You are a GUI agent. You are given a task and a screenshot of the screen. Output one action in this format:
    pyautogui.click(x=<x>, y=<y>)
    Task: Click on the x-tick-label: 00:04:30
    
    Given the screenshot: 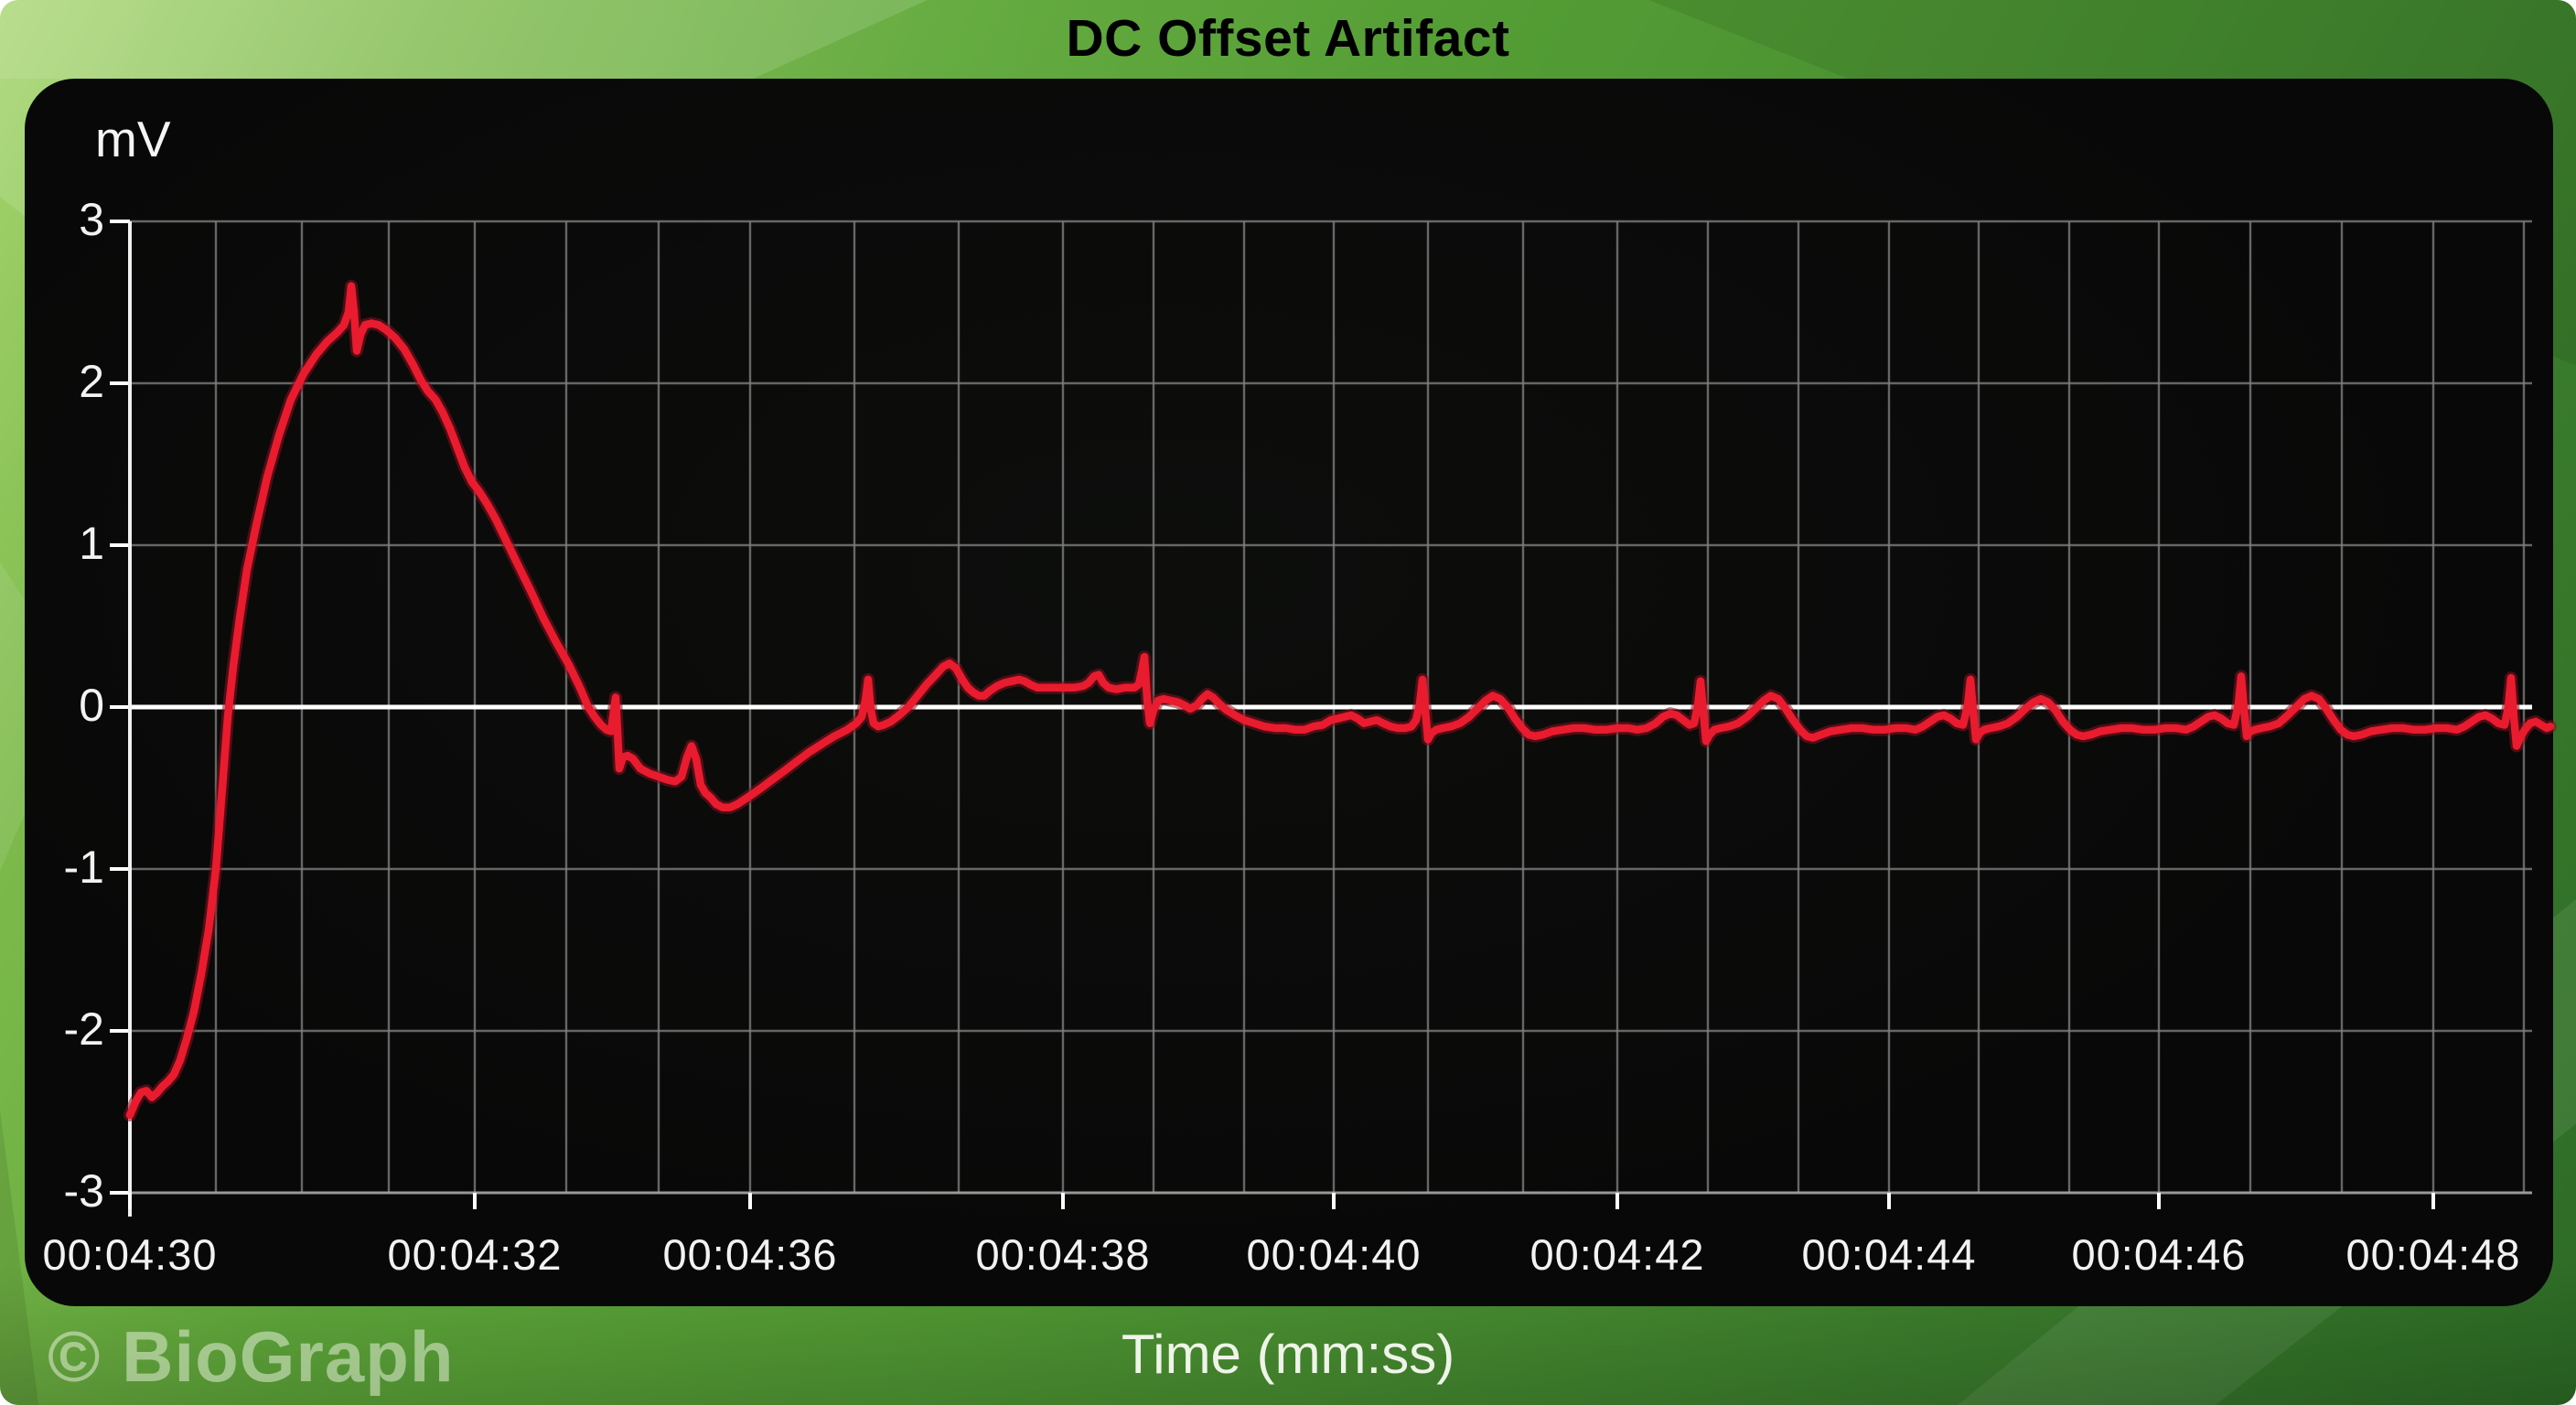 What is the action you would take?
    pyautogui.click(x=130, y=1254)
    